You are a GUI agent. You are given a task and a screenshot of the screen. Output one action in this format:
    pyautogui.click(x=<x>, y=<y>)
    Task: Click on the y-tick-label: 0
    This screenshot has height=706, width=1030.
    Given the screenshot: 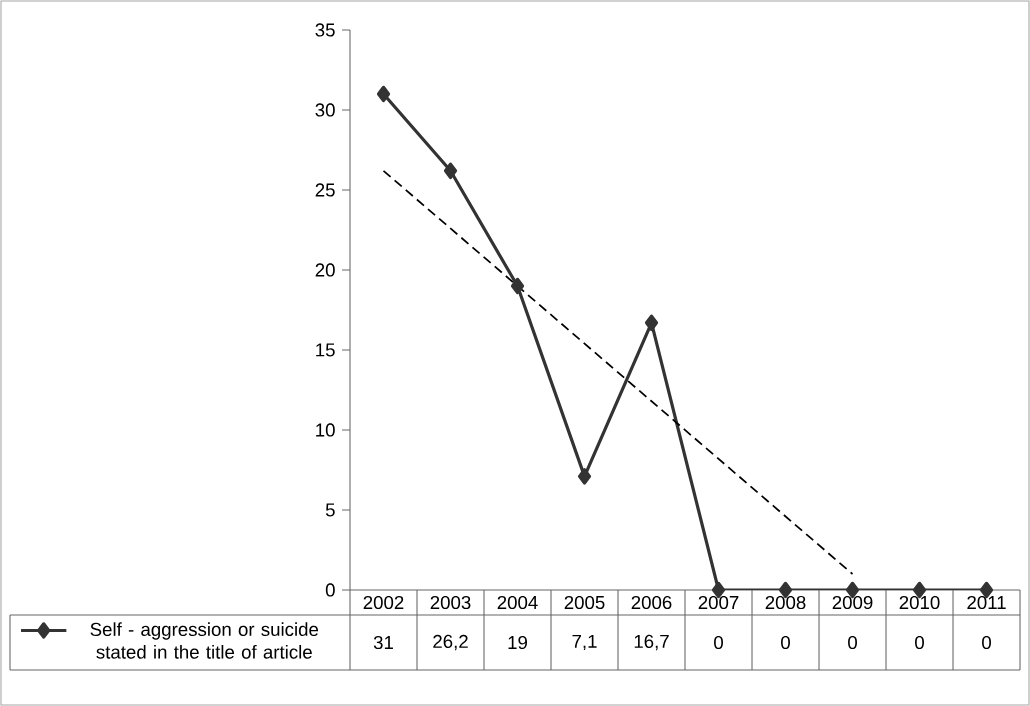 What is the action you would take?
    pyautogui.click(x=330, y=590)
    